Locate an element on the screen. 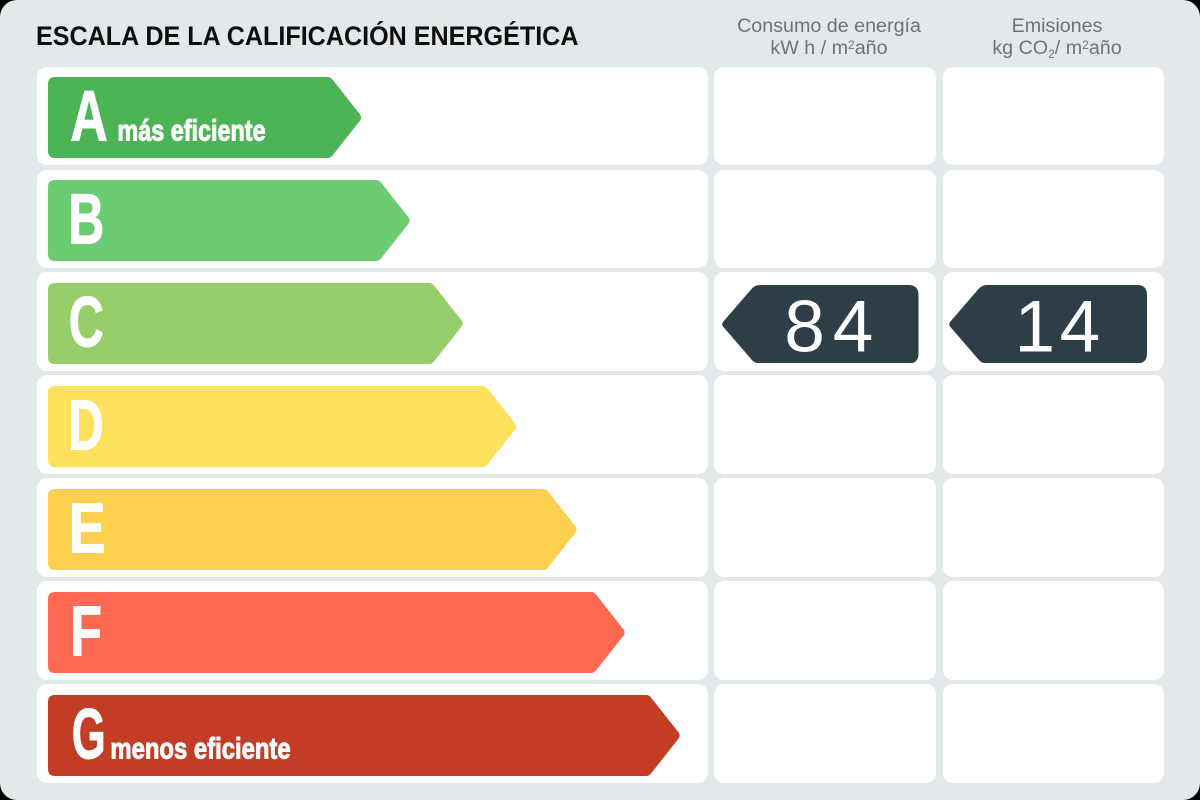 This screenshot has height=800, width=1200. svg-text: más eficiente is located at coordinates (191, 130).